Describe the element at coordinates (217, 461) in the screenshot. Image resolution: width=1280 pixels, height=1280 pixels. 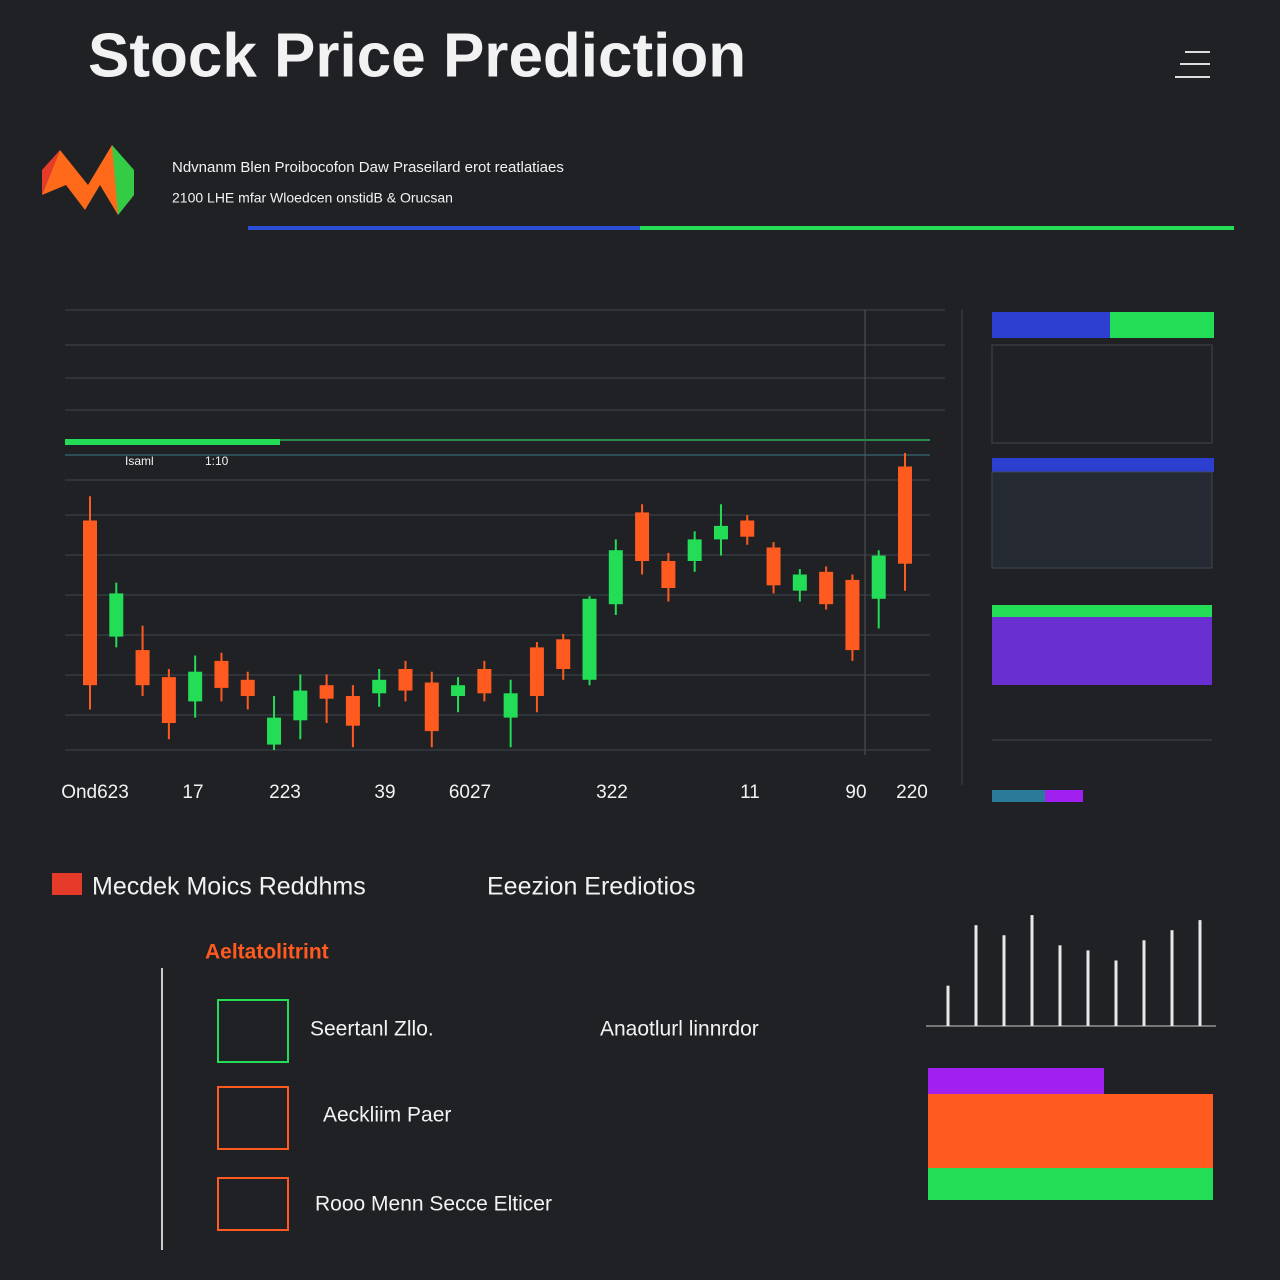
I see `legend-label: 1:10` at that location.